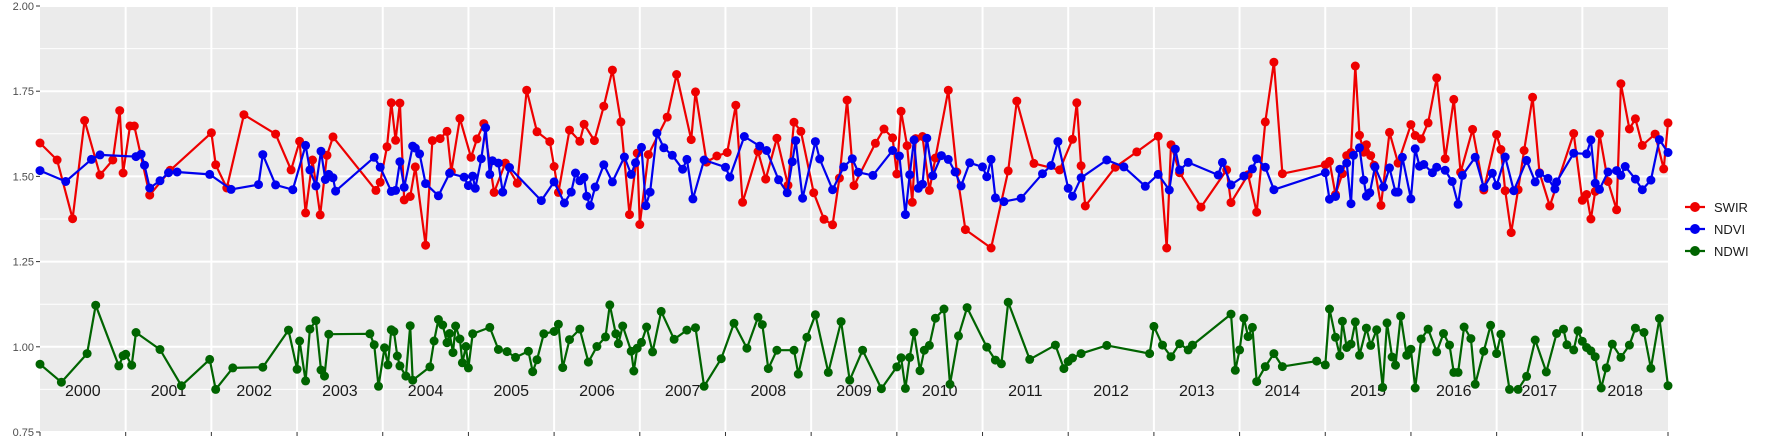 This screenshot has width=1773, height=442. I want to click on y-tick-label: 2.00, so click(23, 7).